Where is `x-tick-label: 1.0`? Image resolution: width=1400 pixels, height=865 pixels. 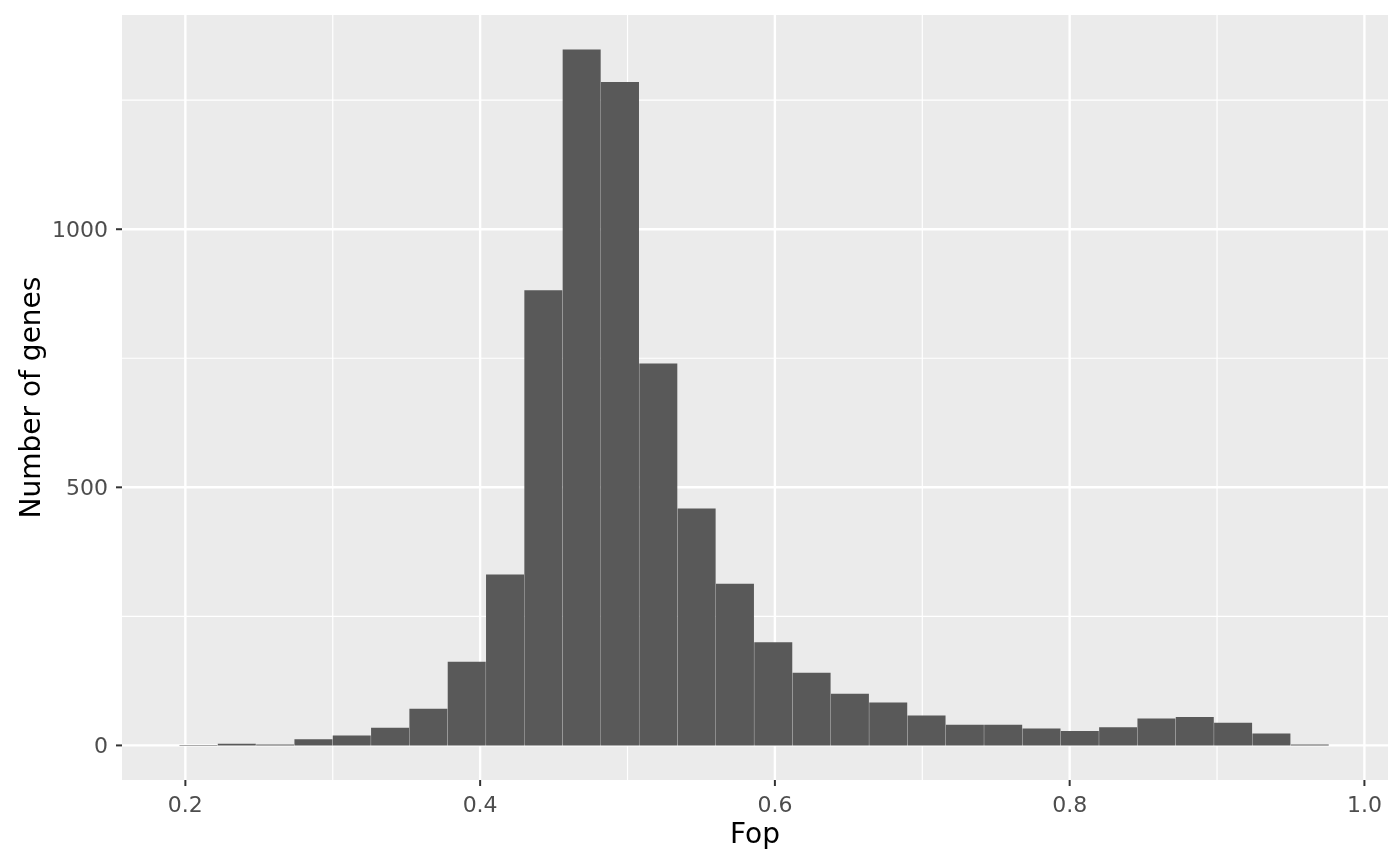
x-tick-label: 1.0 is located at coordinates (1364, 804).